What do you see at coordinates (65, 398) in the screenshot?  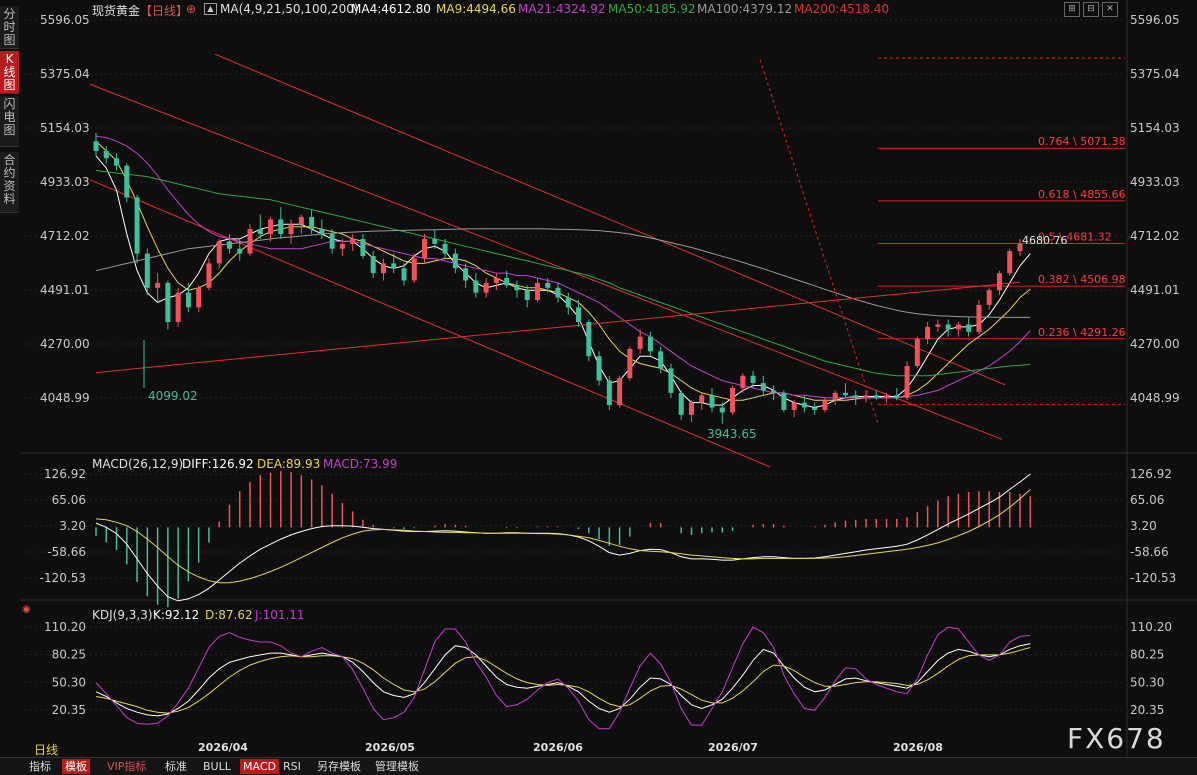 I see `y-tick-label-left: 4048.99` at bounding box center [65, 398].